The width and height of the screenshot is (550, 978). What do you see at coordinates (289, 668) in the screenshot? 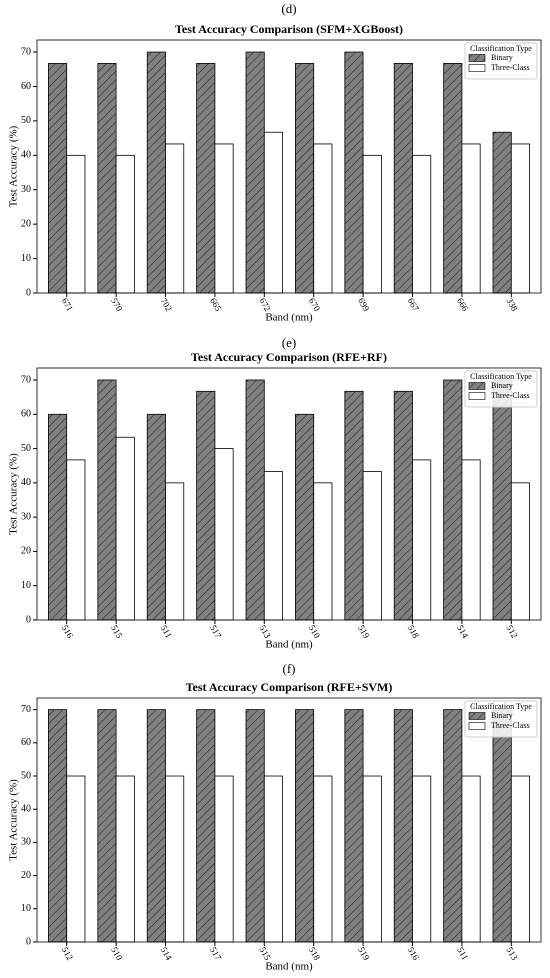
I see `panel-label: (f)` at bounding box center [289, 668].